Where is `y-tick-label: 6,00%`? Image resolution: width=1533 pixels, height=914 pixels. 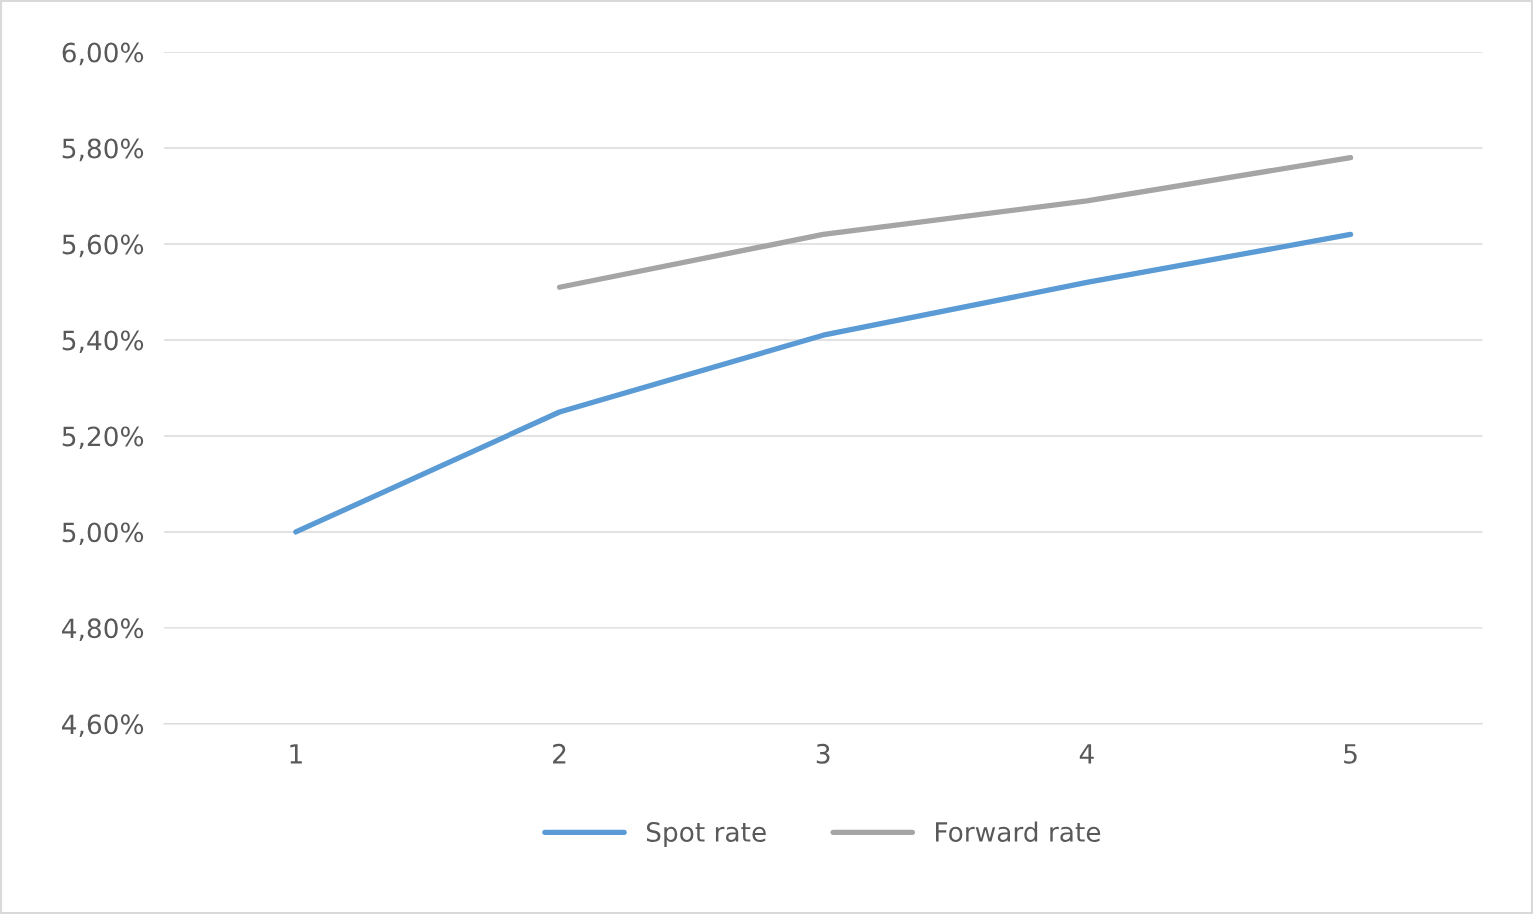 y-tick-label: 6,00% is located at coordinates (103, 54).